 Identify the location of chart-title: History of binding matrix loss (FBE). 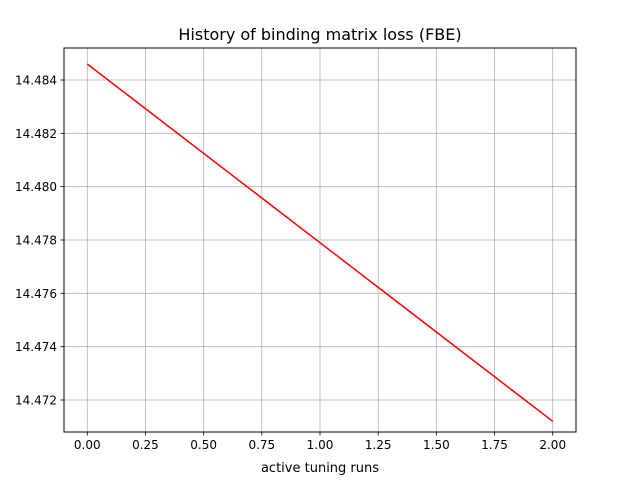
(319, 34).